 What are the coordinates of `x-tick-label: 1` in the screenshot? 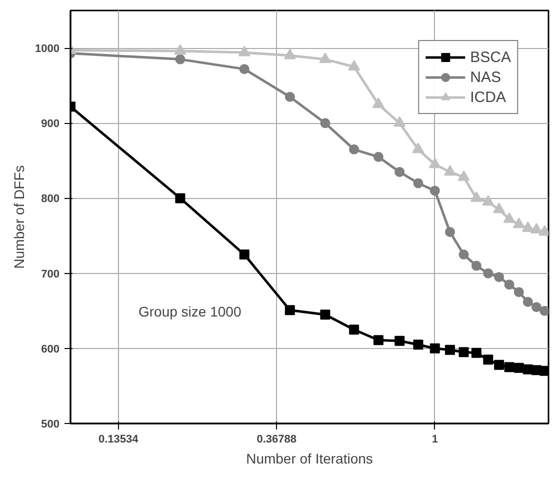 It's located at (435, 440).